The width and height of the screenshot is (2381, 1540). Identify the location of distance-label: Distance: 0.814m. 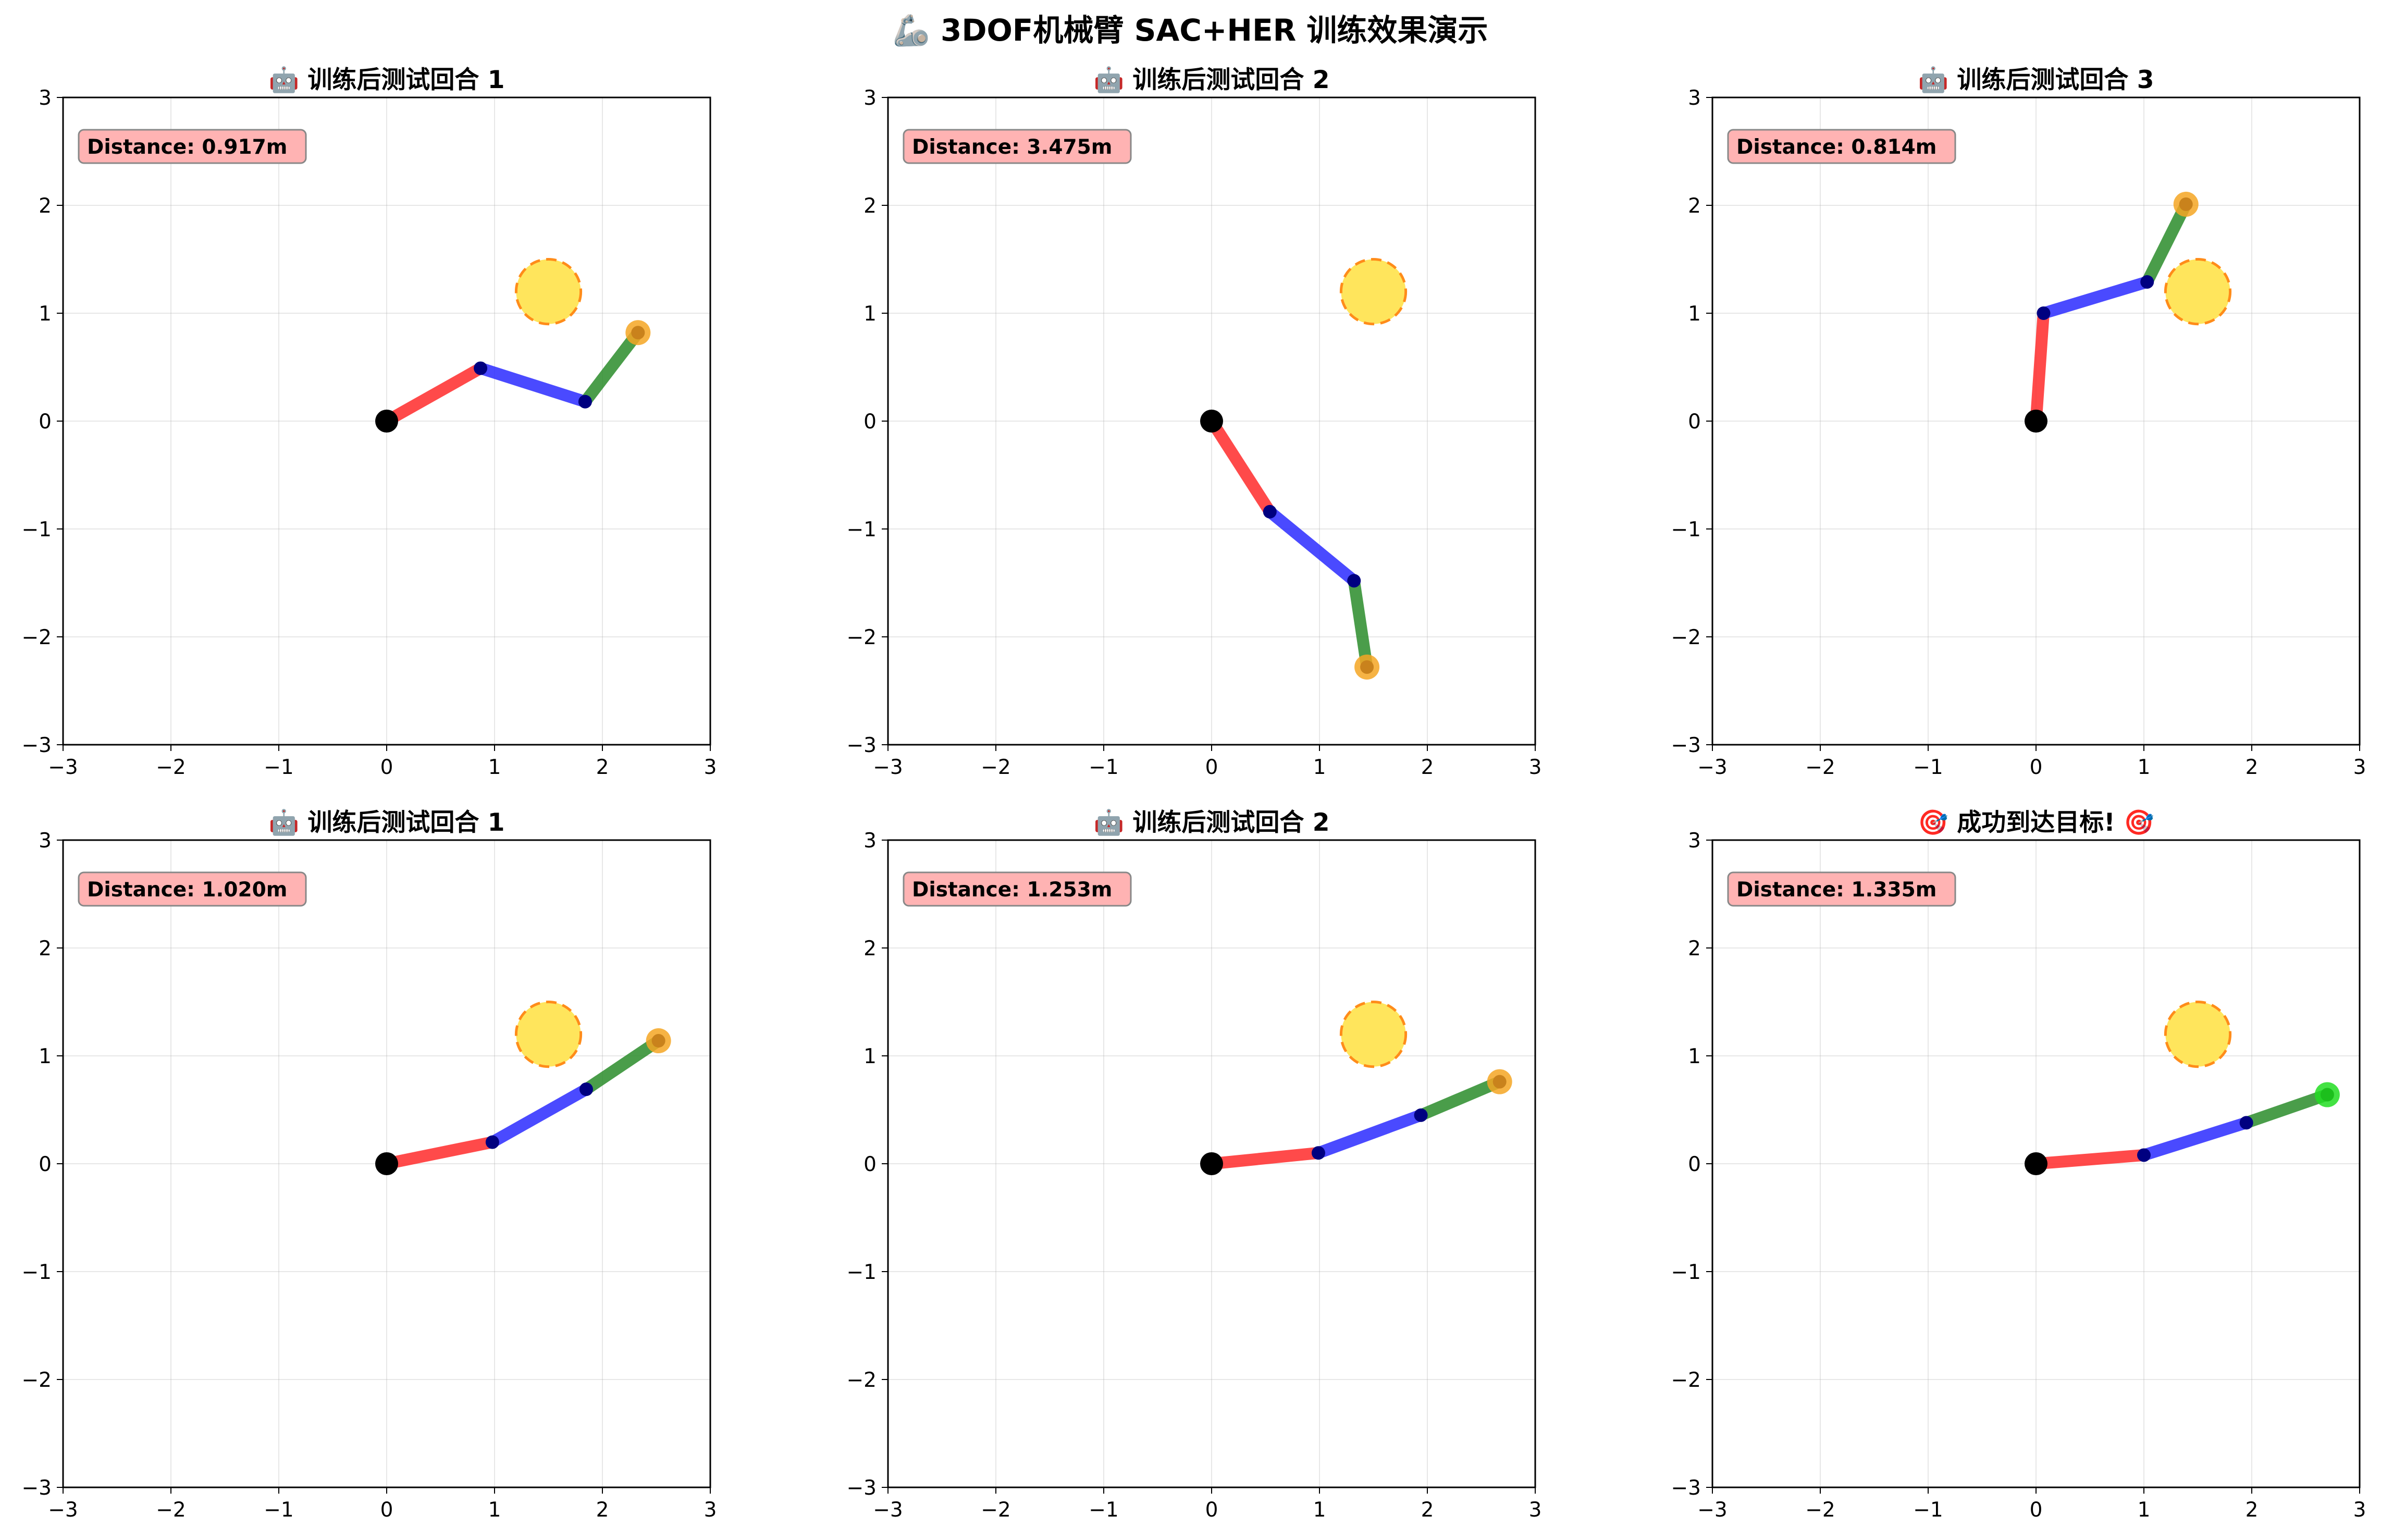
(1836, 147).